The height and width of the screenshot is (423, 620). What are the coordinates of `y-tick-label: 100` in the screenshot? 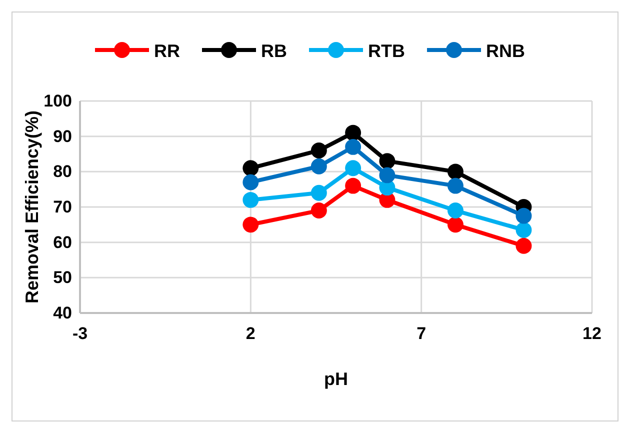 It's located at (58, 100).